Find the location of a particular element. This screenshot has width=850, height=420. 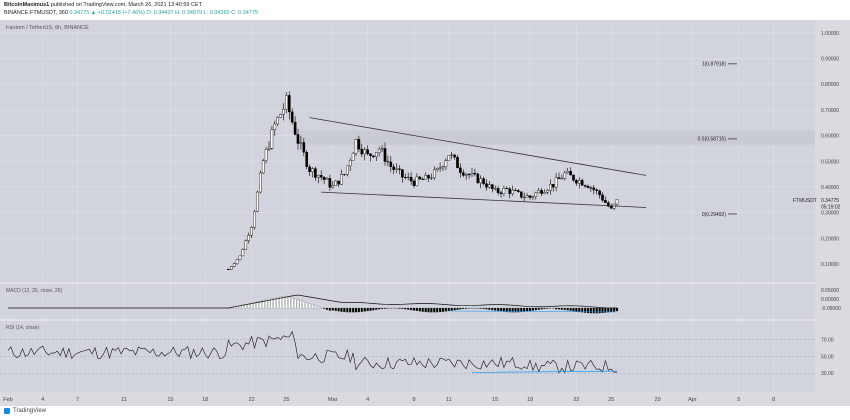

price-tick-5: 0.50000 is located at coordinates (830, 162).